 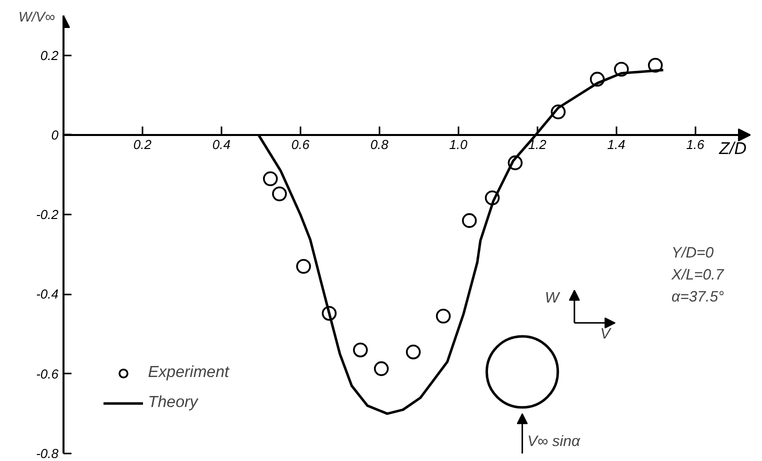 I want to click on x-tick-label: 0.6, so click(x=300, y=144).